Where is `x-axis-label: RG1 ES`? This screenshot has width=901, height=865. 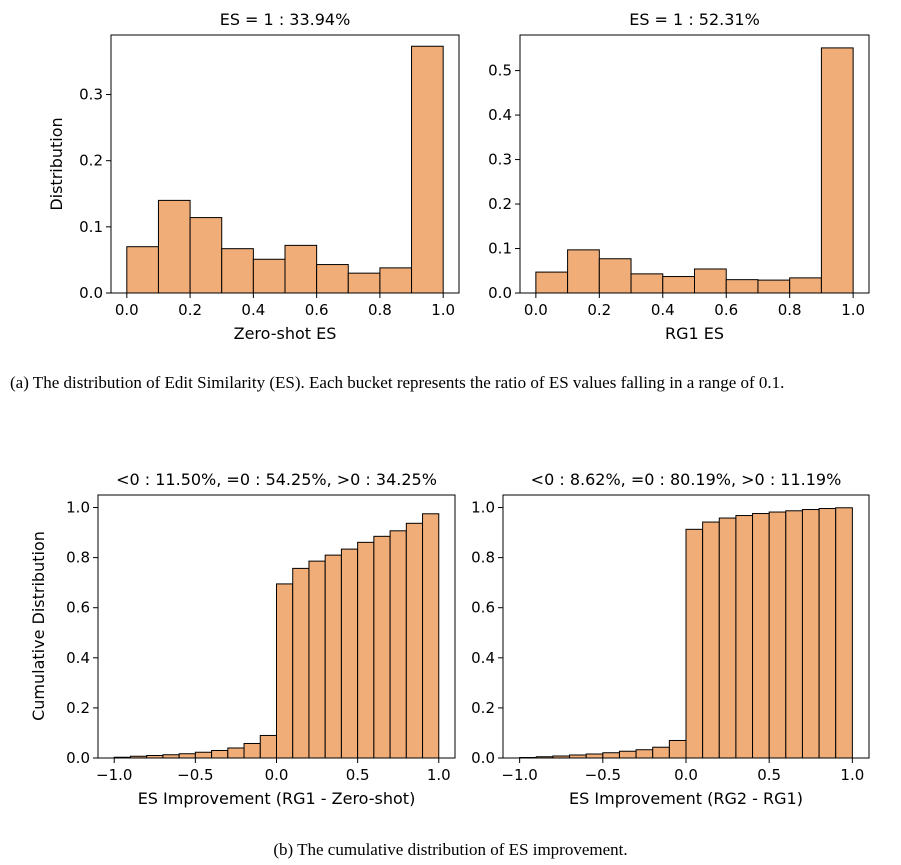
x-axis-label: RG1 ES is located at coordinates (694, 333).